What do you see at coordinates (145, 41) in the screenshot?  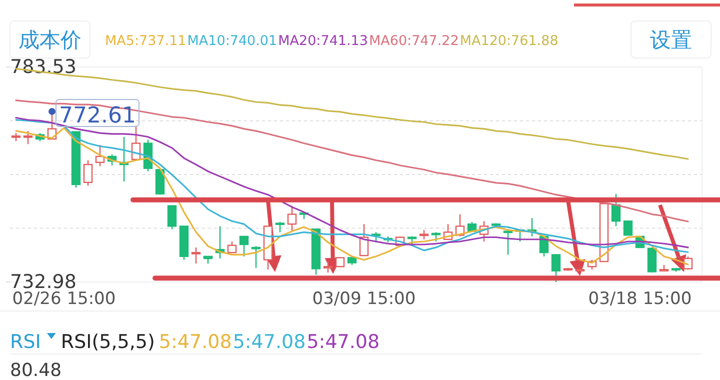 I see `text: MA5:737.11` at bounding box center [145, 41].